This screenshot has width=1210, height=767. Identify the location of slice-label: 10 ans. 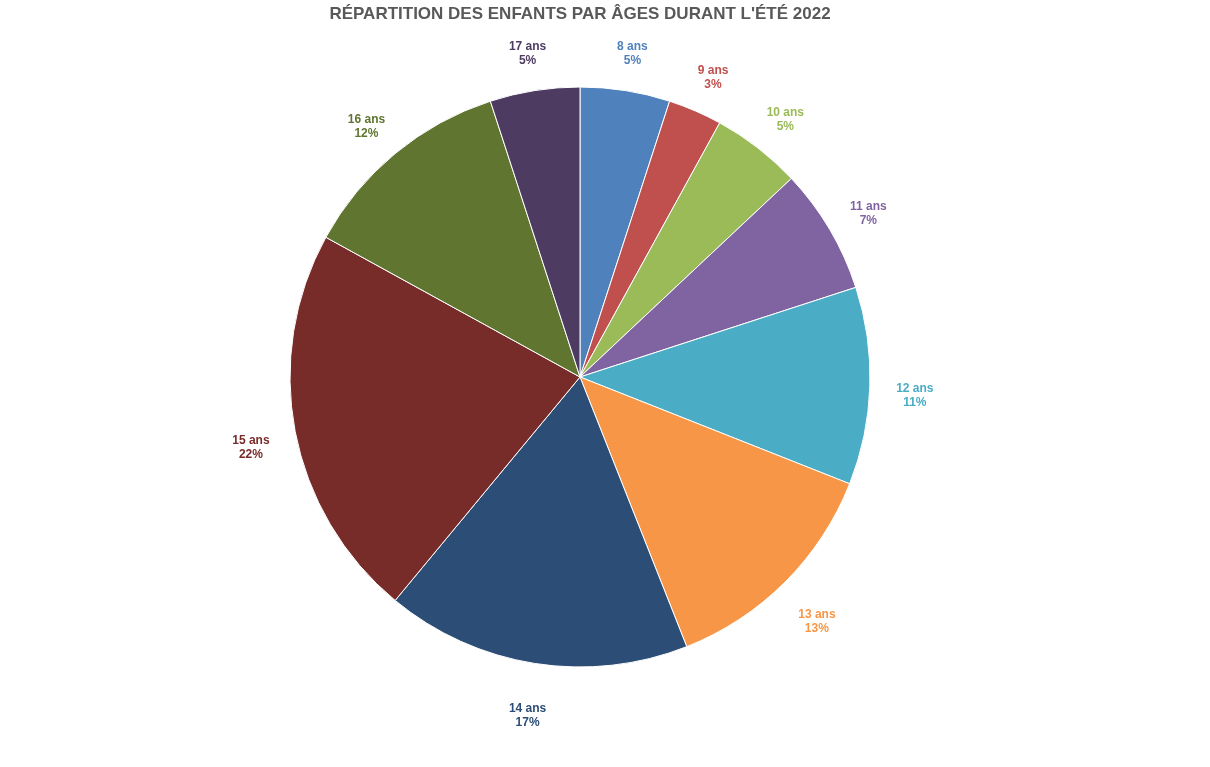
(785, 112).